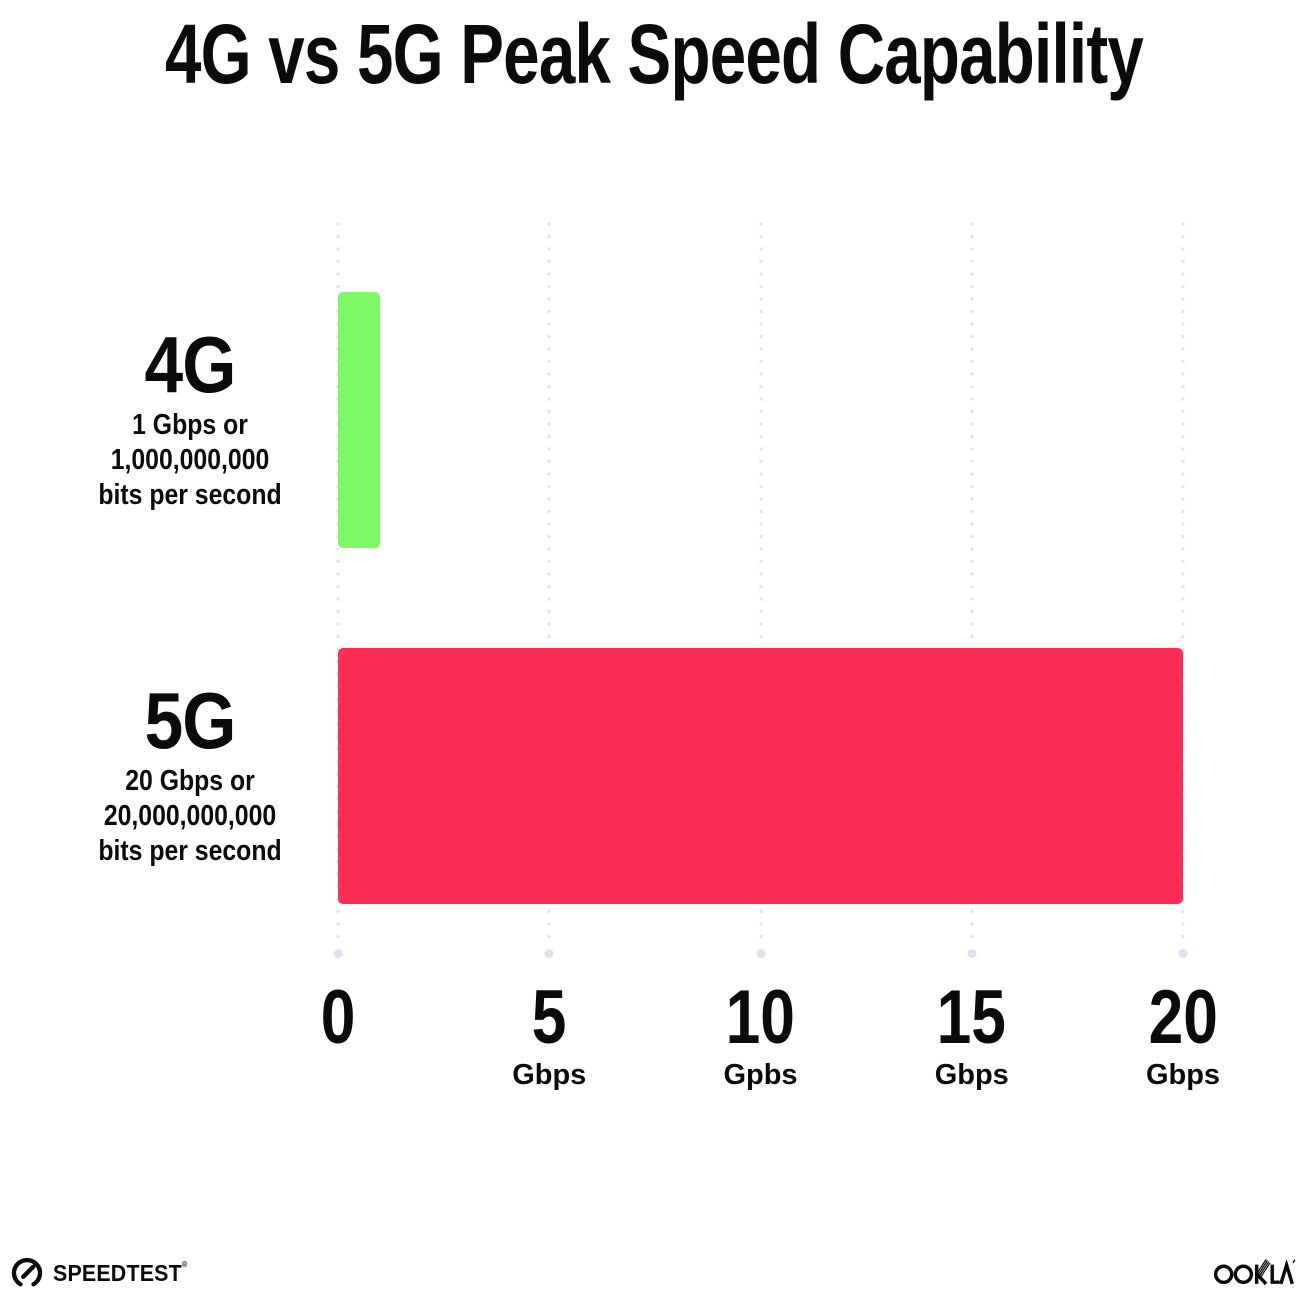  Describe the element at coordinates (190, 364) in the screenshot. I see `category-label: 4G` at that location.